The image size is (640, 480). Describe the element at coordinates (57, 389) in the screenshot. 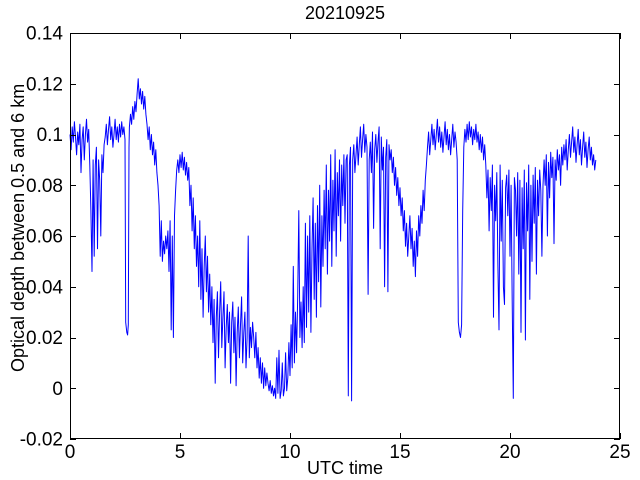

I see `y-tick-label: 0` at that location.